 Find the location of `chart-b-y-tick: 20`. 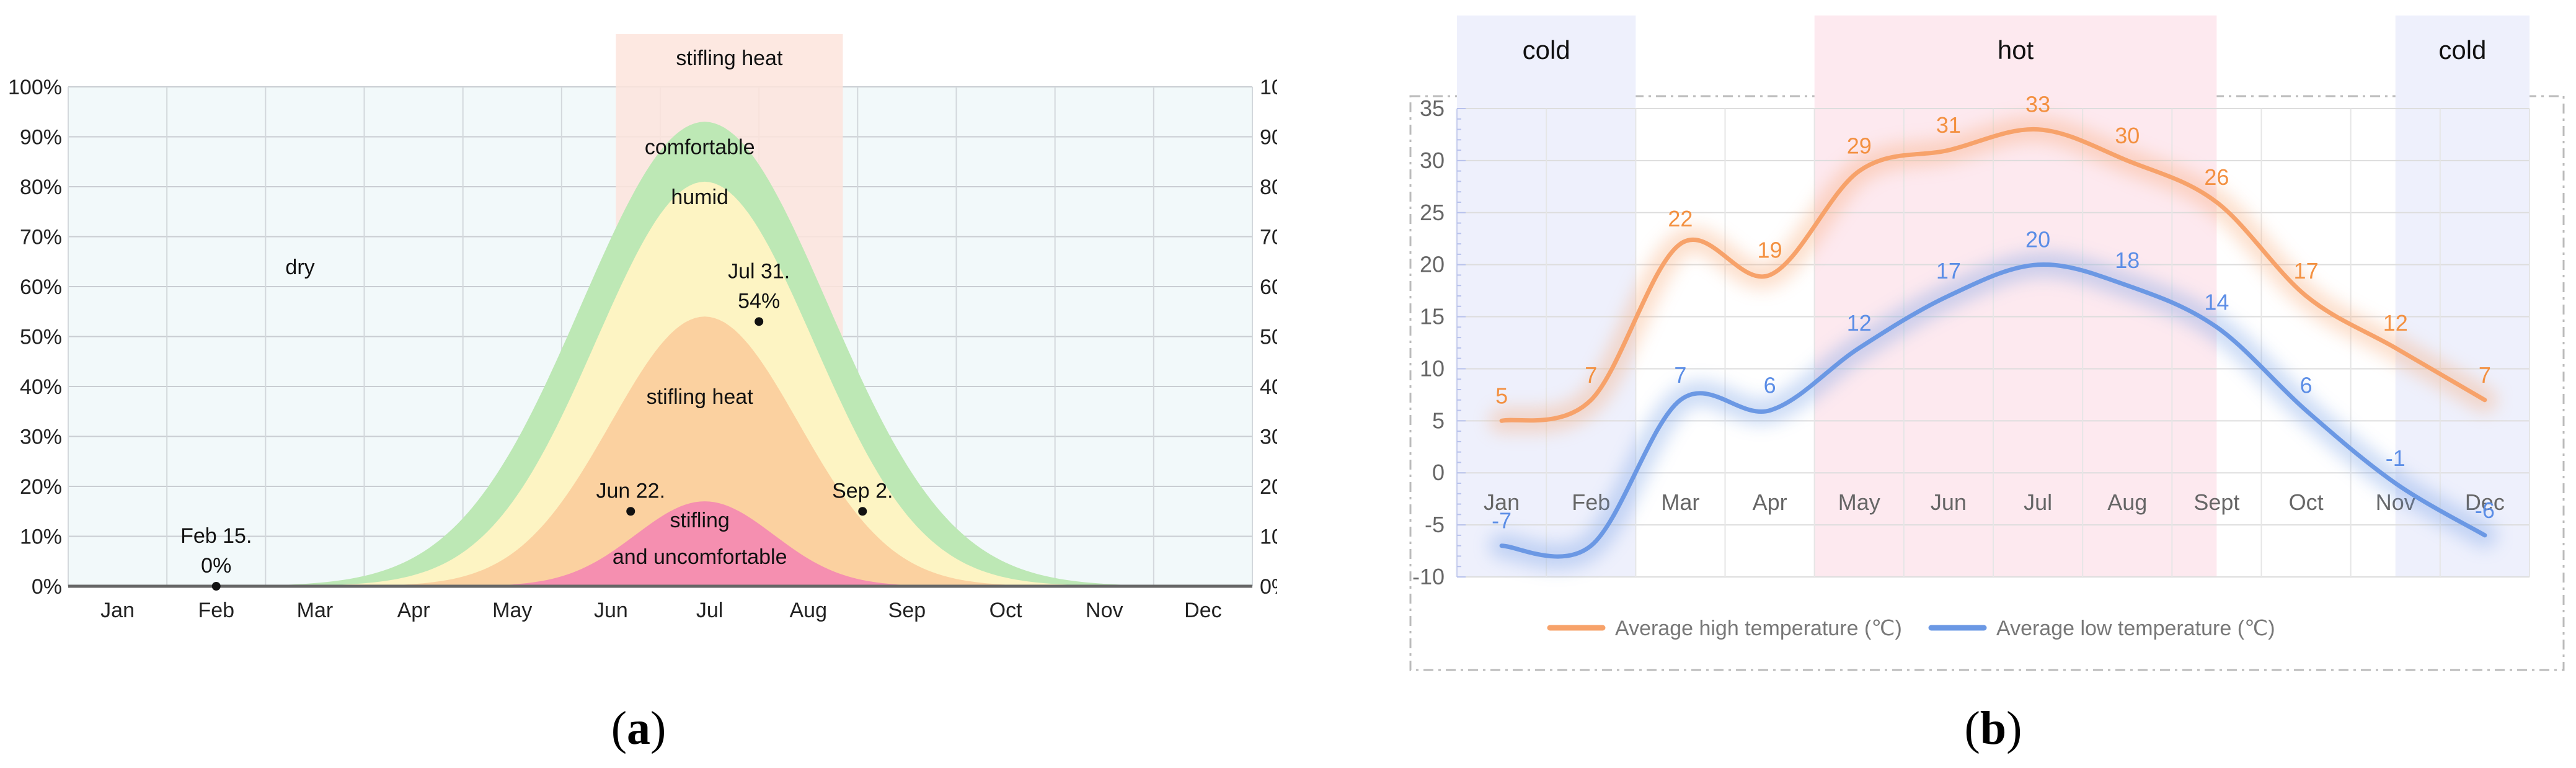

chart-b-y-tick: 20 is located at coordinates (1432, 264).